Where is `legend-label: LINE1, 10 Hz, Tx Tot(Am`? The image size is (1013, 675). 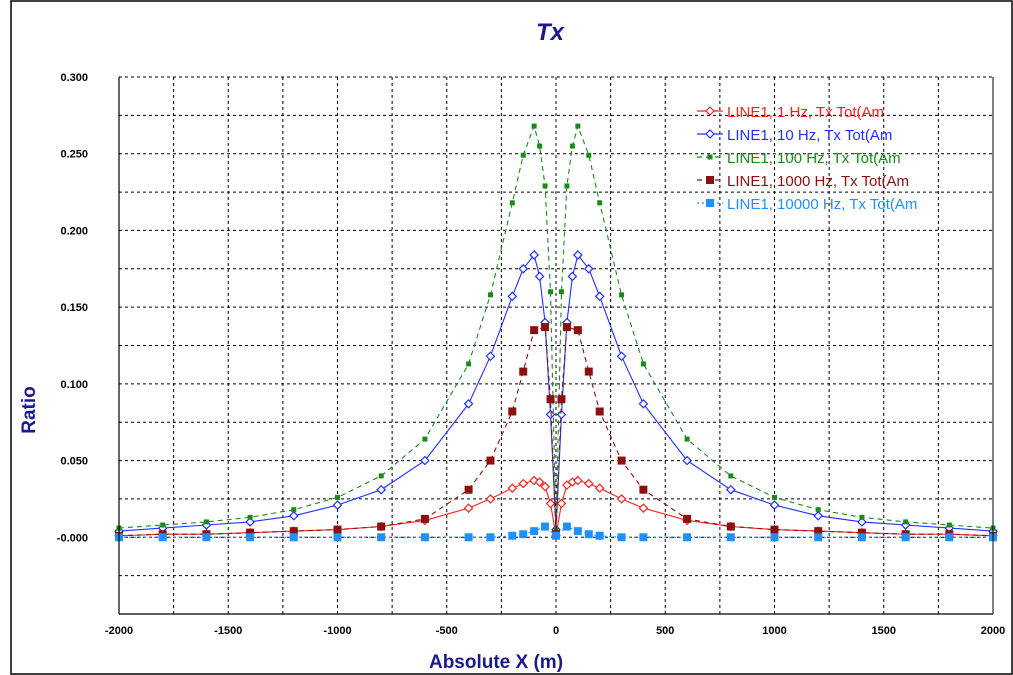
legend-label: LINE1, 10 Hz, Tx Tot(Am is located at coordinates (809, 135).